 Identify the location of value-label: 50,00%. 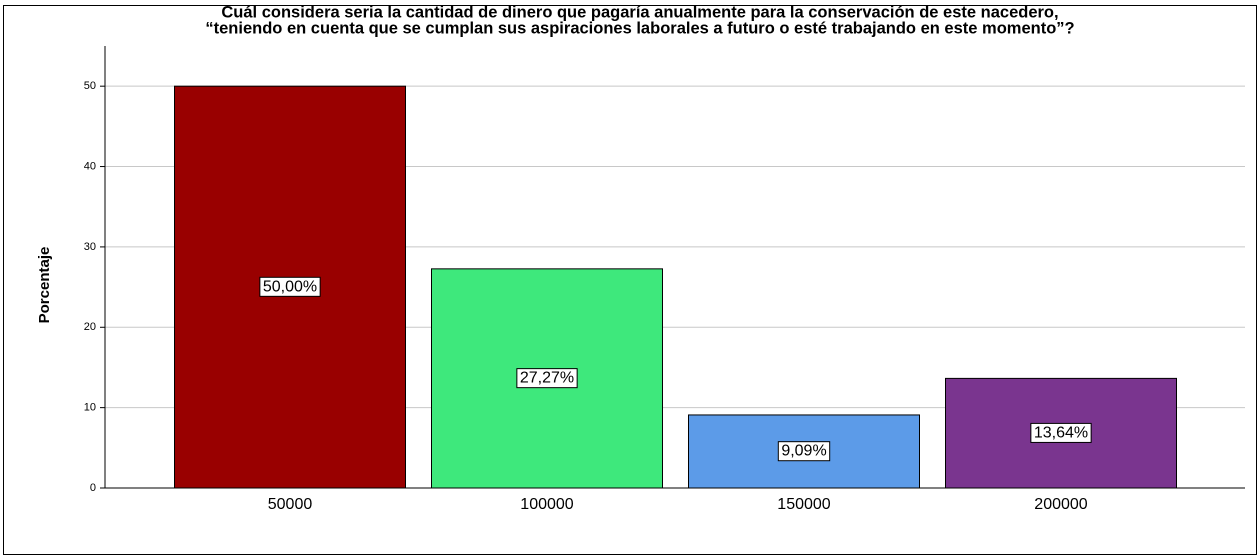
(290, 286).